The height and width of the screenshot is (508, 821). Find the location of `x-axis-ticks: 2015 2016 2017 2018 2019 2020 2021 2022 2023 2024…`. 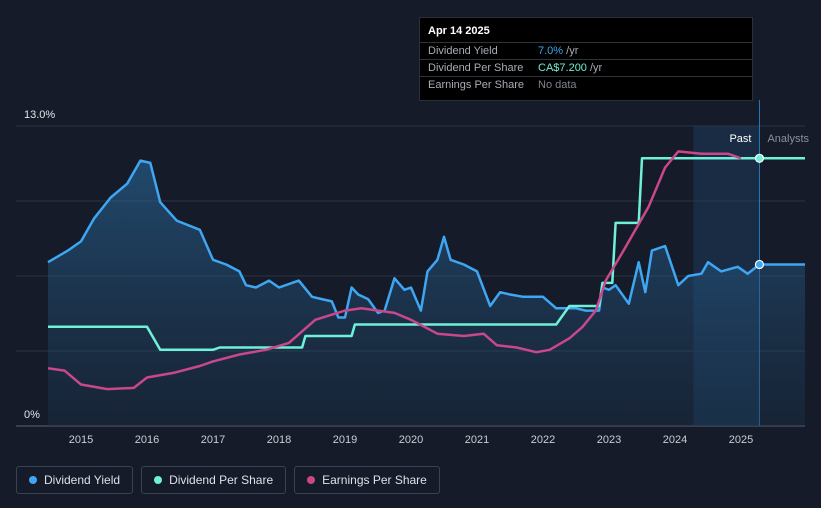

x-axis-ticks: 2015 2016 2017 2018 2019 2020 2021 2022 2023 2024… is located at coordinates (411, 440).